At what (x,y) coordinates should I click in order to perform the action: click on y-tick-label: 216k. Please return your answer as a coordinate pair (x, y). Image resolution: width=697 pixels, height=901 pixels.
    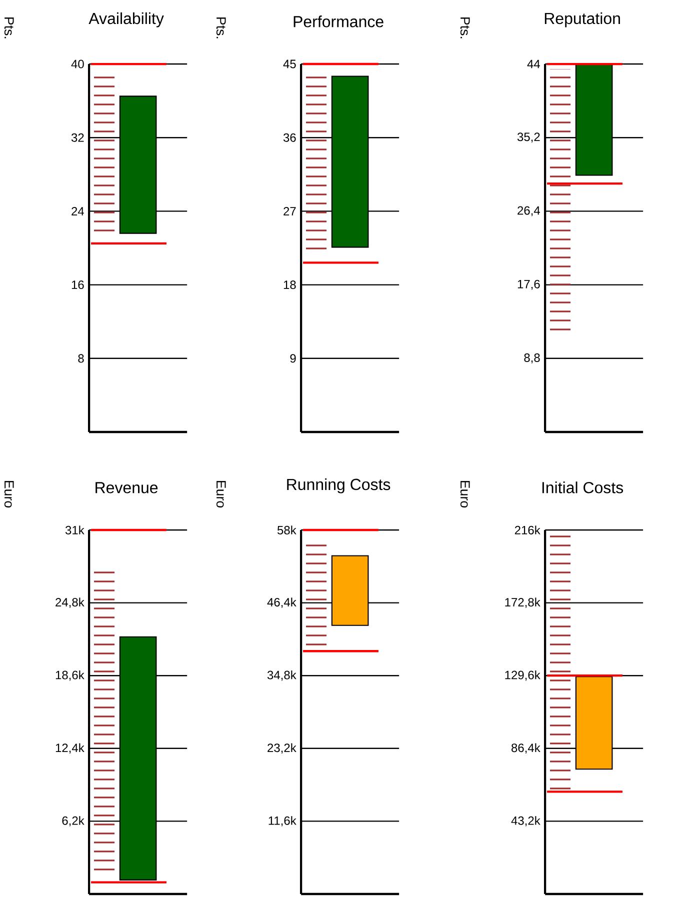
    Looking at the image, I should click on (527, 530).